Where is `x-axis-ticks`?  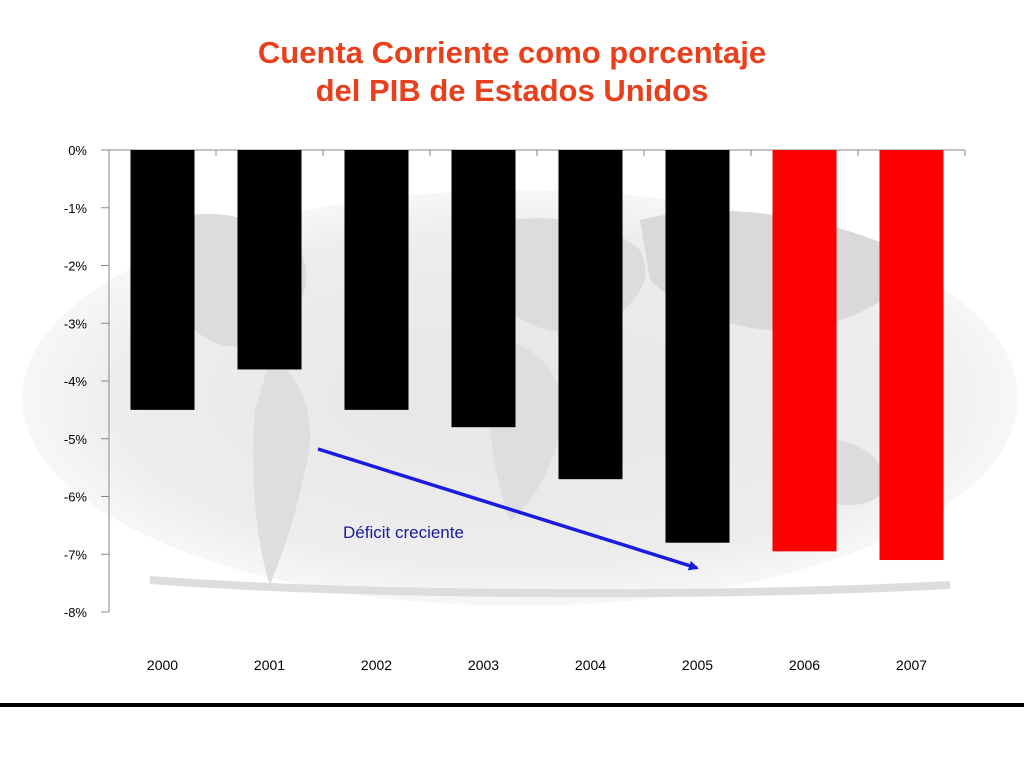 x-axis-ticks is located at coordinates (537, 153).